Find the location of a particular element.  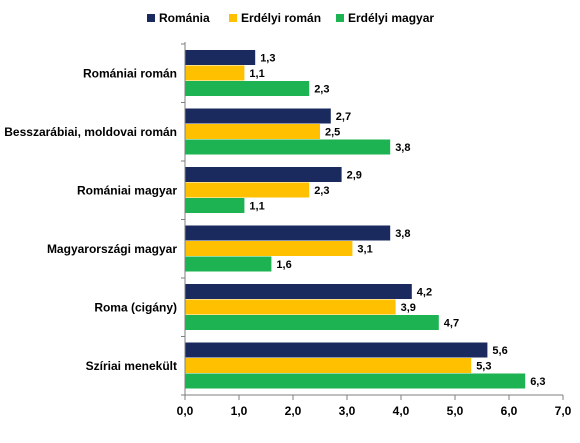

data-label: 4,2 is located at coordinates (424, 293).